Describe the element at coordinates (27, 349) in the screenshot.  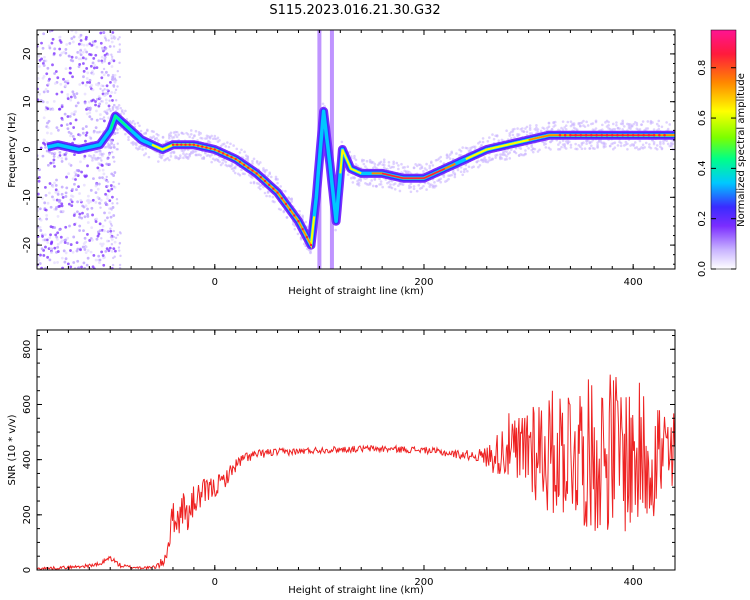
I see `y-tick-label: 800` at that location.